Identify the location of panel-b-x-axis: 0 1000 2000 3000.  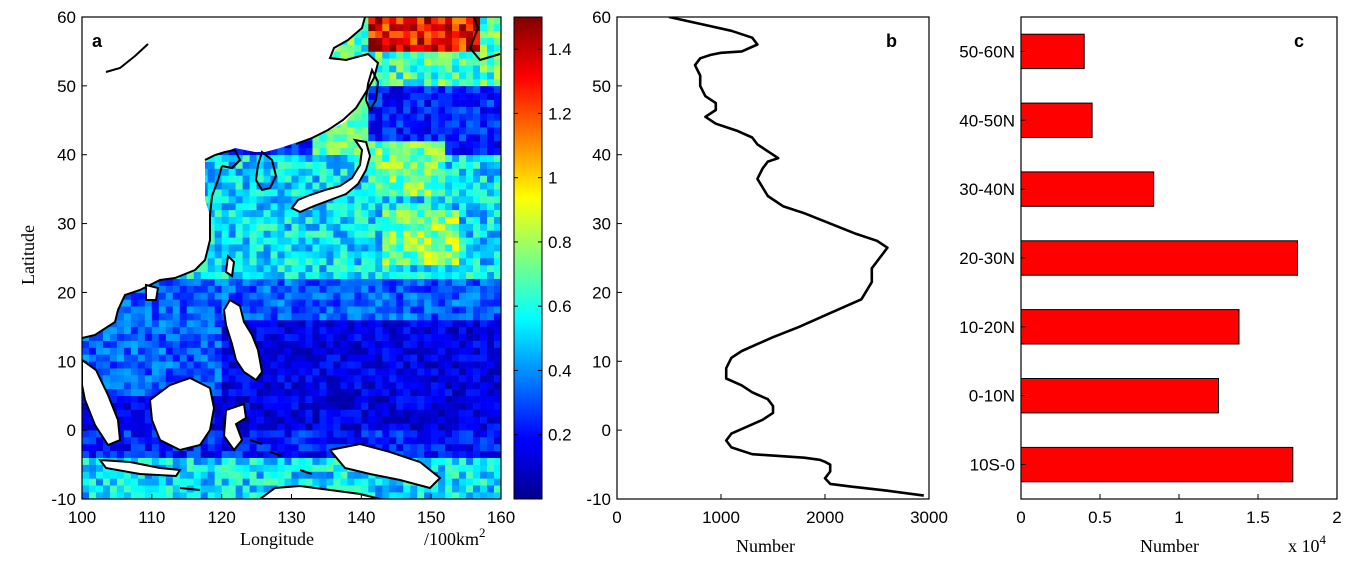
(780, 510).